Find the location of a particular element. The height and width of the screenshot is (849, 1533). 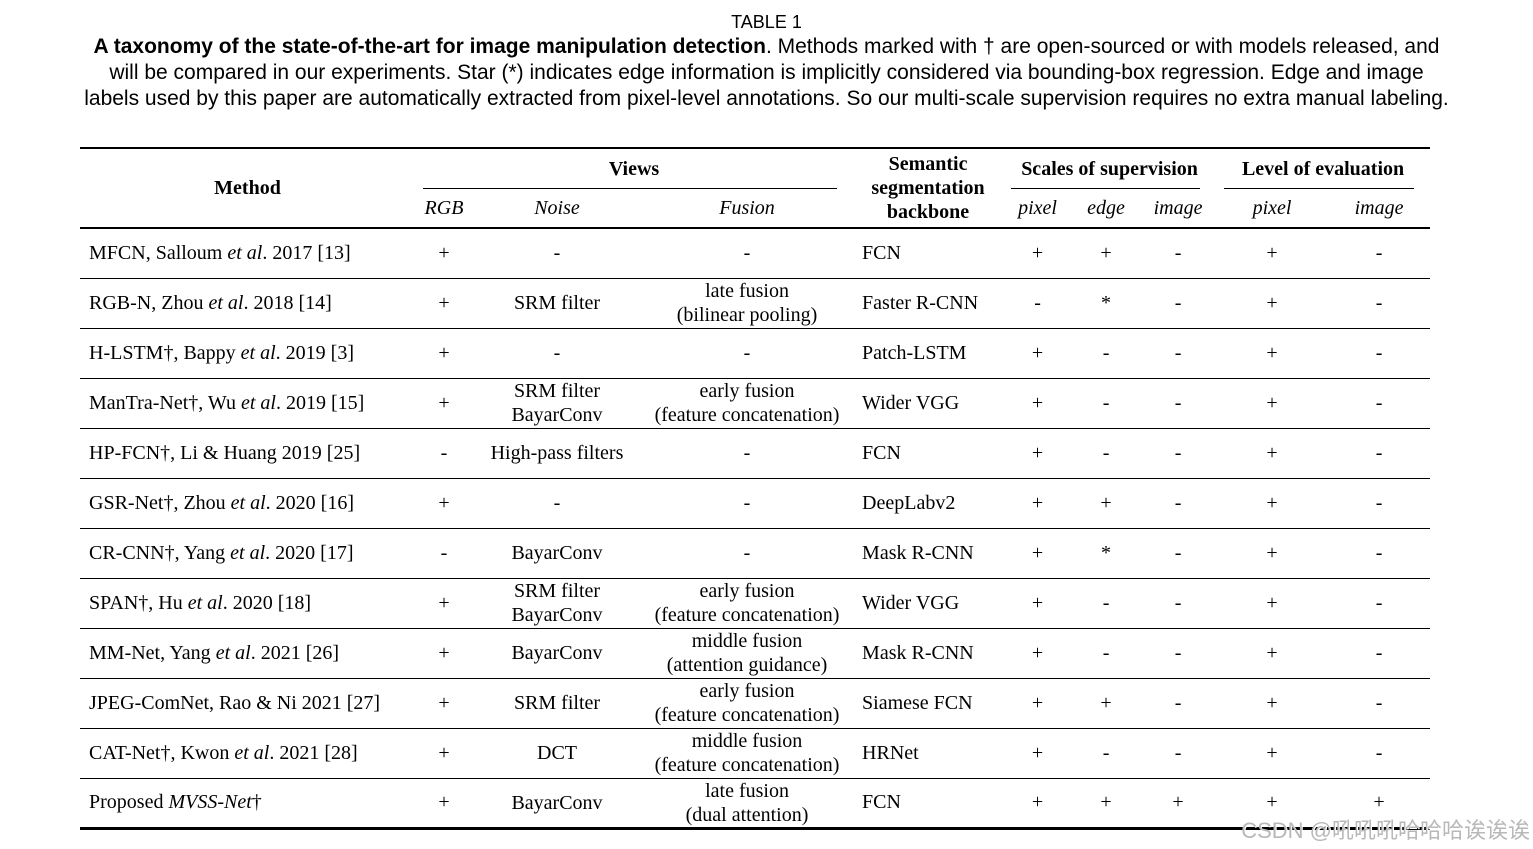

cell-line: middle fusion is located at coordinates (747, 641).